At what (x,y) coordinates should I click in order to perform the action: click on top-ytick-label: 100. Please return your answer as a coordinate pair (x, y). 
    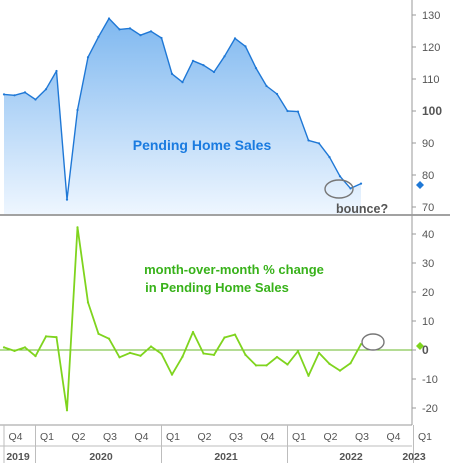
    Looking at the image, I should click on (432, 111).